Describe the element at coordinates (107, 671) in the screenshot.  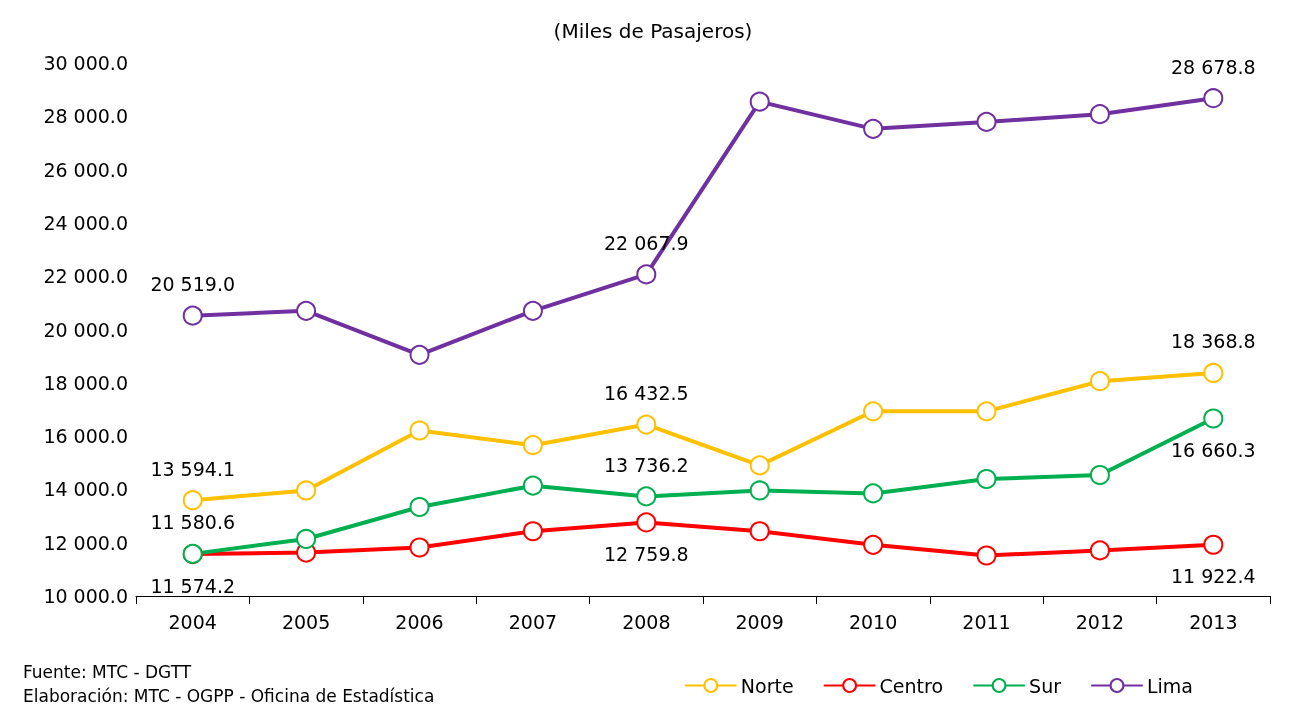
I see `source-note: Fuente: MTC - DGTT` at that location.